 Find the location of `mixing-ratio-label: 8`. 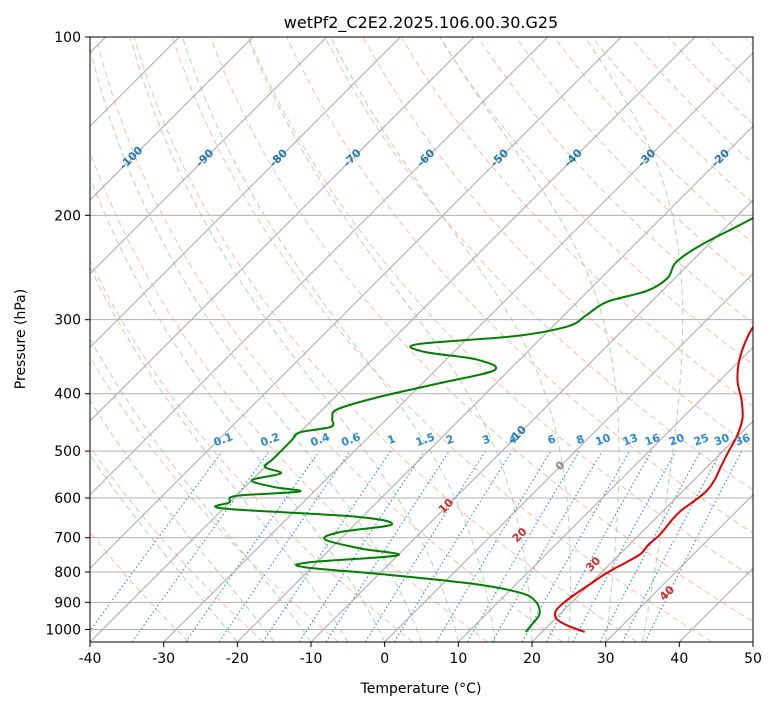

mixing-ratio-label: 8 is located at coordinates (580, 439).